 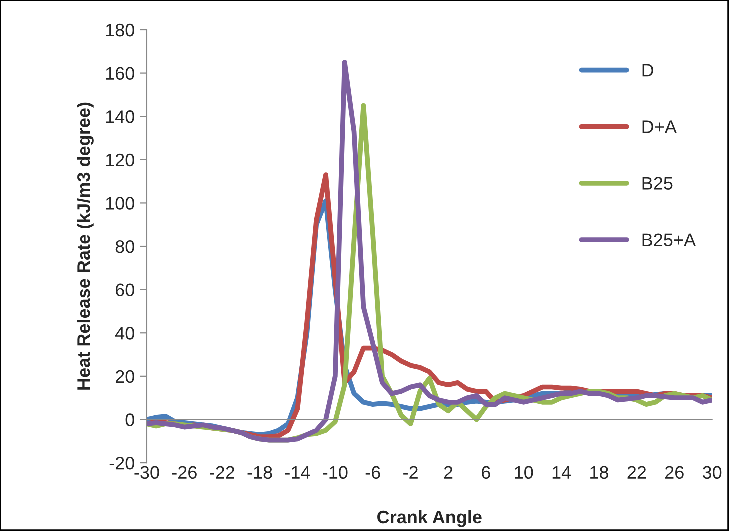 I want to click on x-tick-label: 2, so click(x=448, y=472).